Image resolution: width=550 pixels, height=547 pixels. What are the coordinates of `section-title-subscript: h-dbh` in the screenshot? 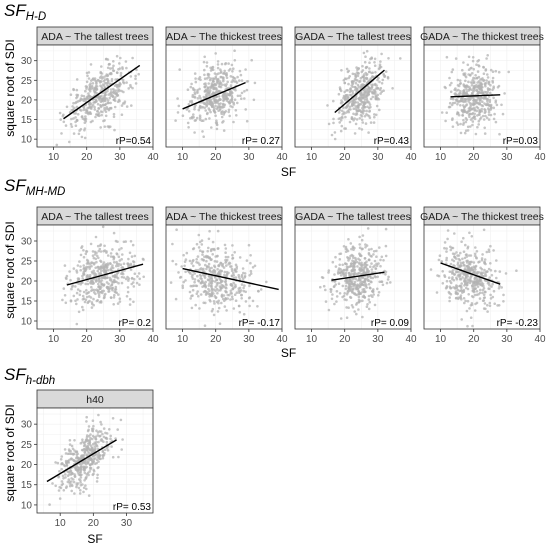 It's located at (40, 381).